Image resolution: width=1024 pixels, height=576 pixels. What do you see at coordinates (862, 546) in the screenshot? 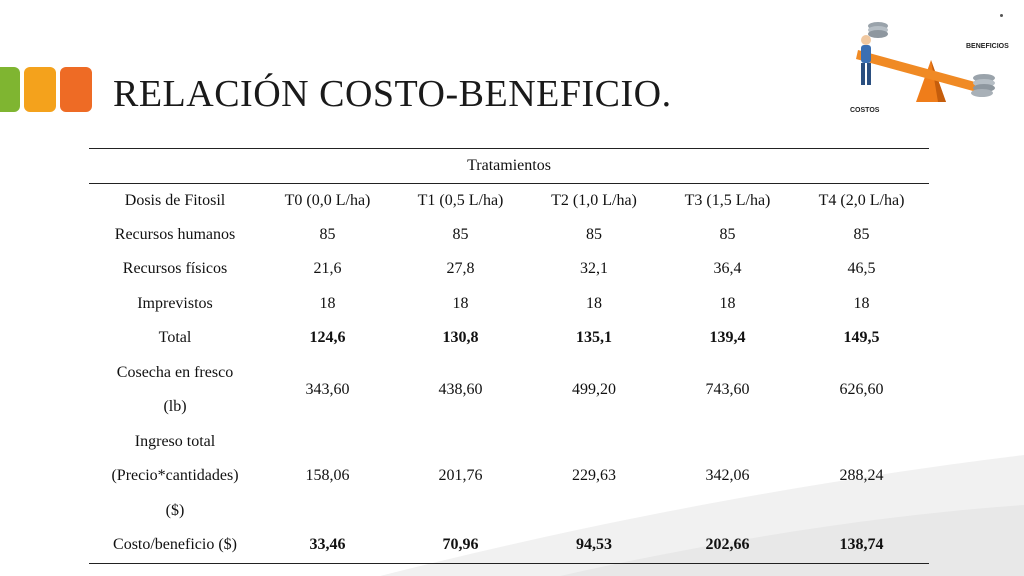
I see `table-cell: 138,74` at bounding box center [862, 546].